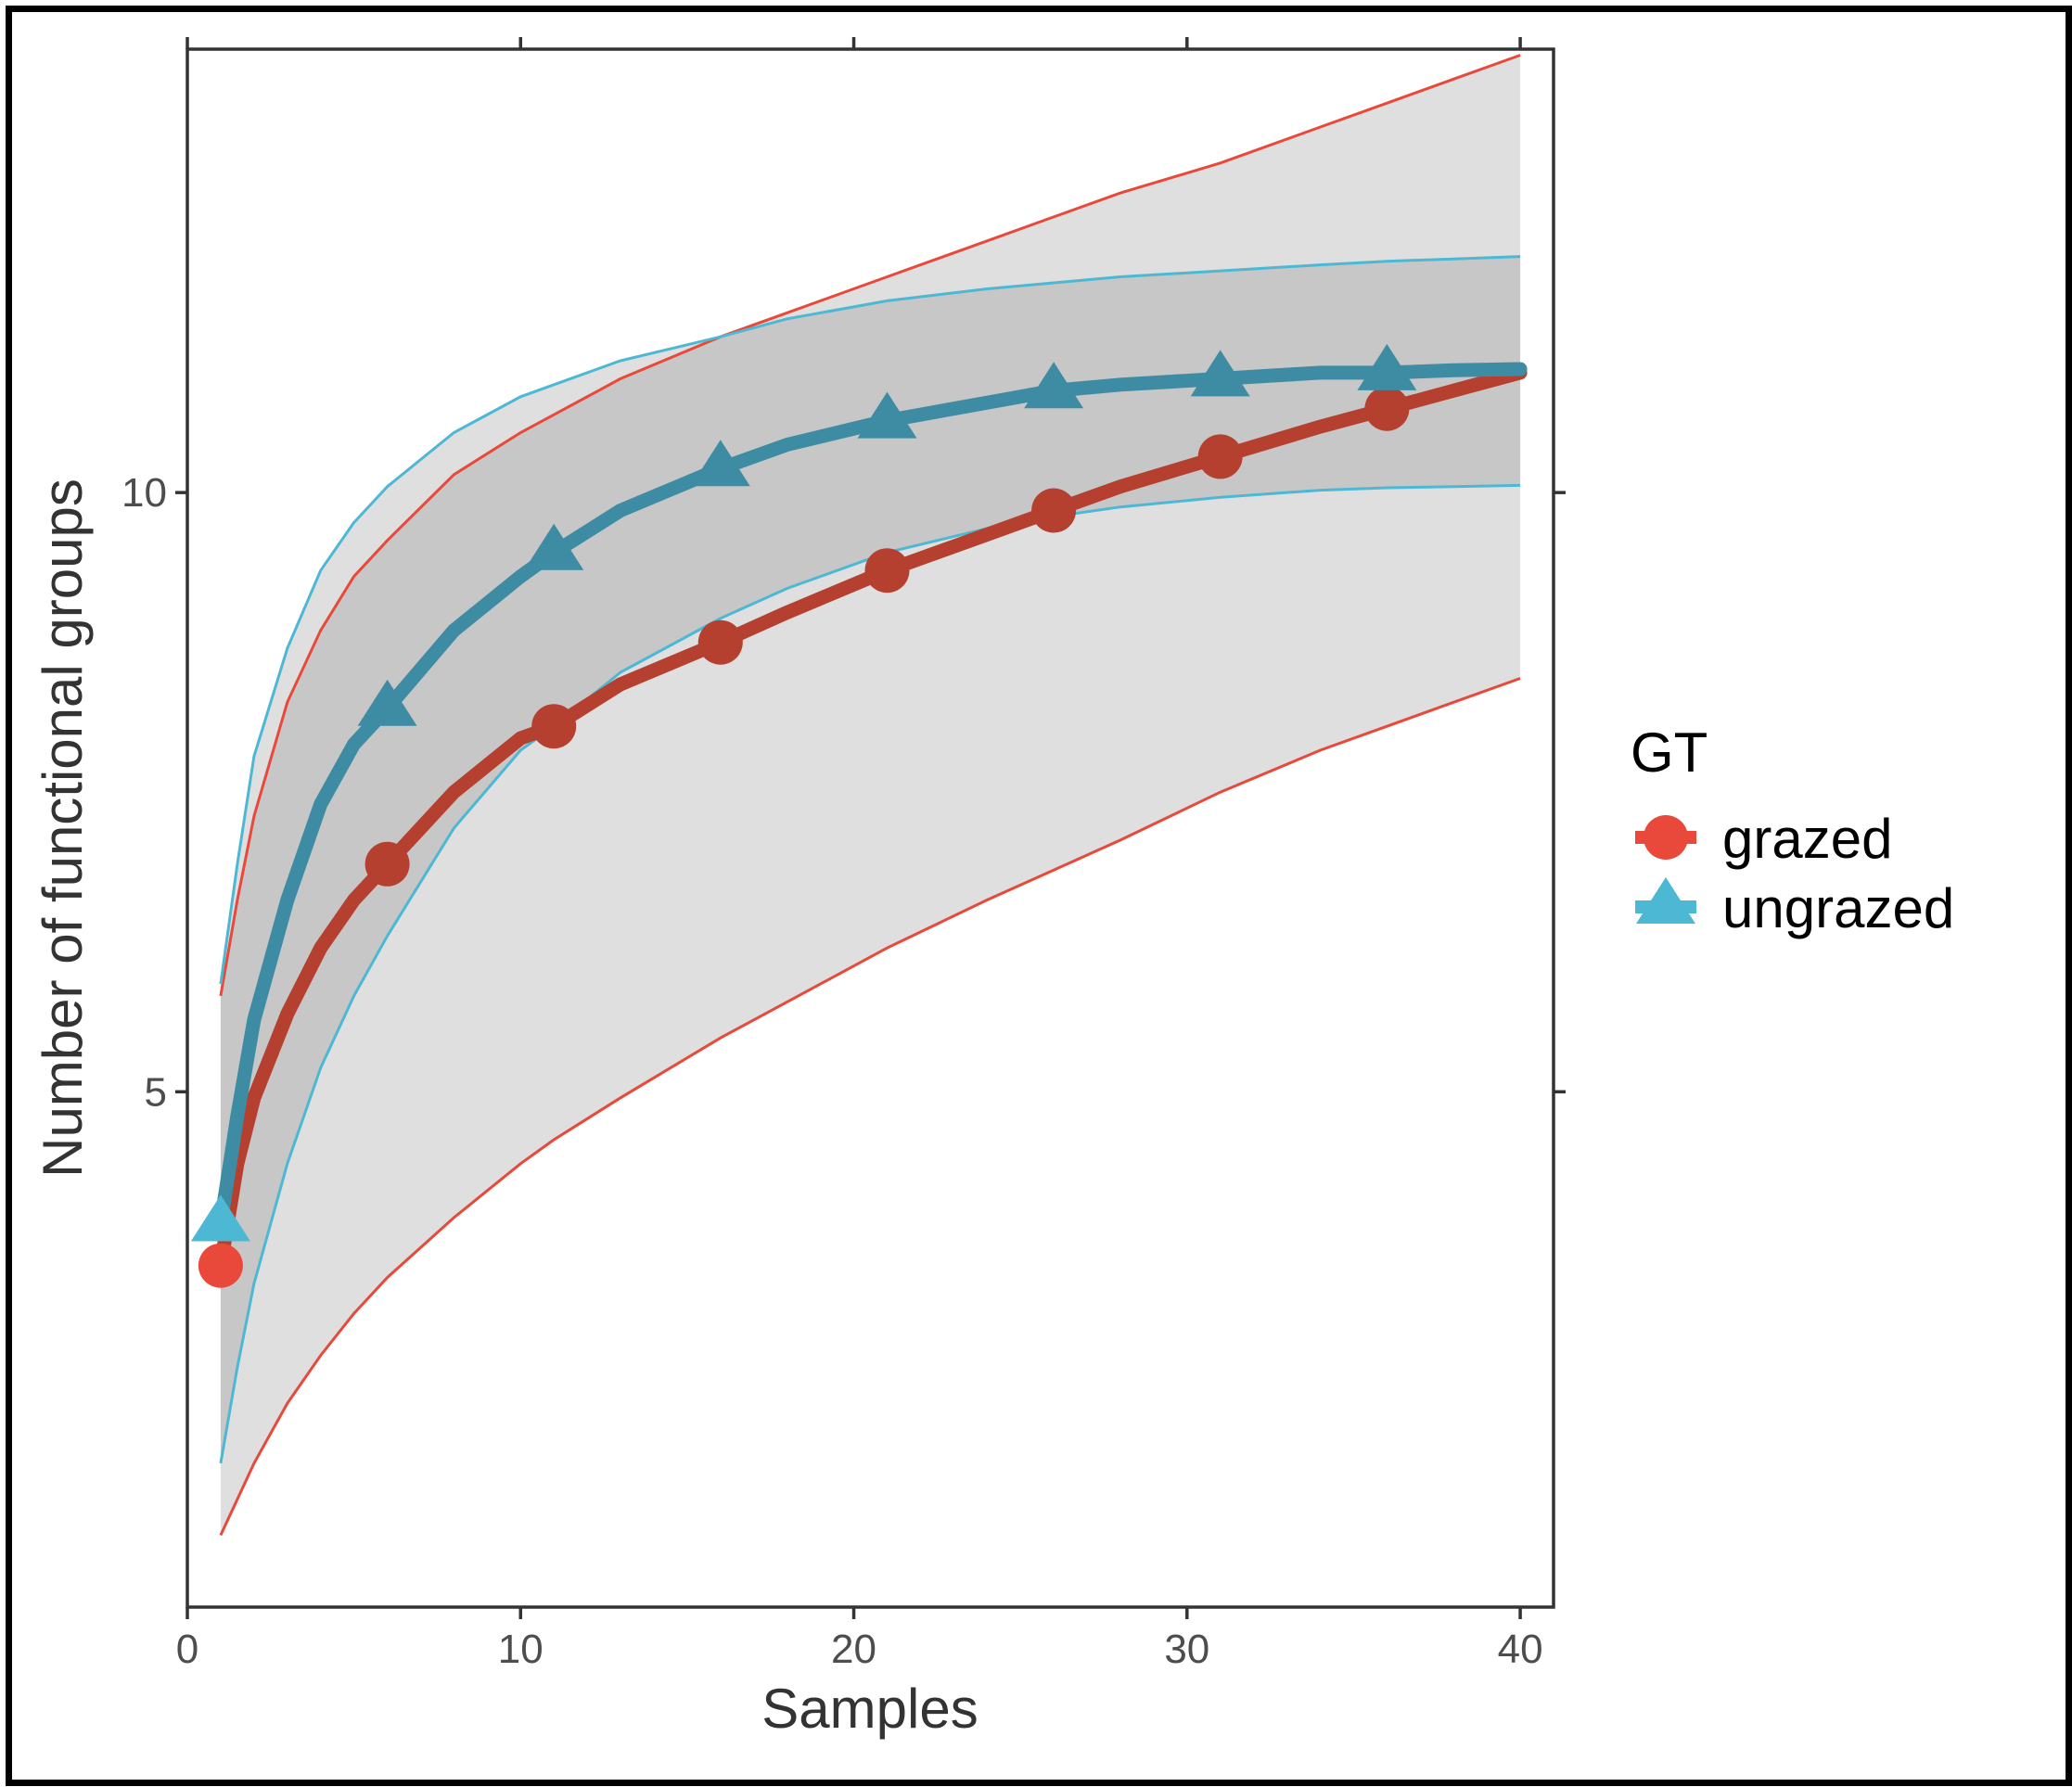 This screenshot has width=2072, height=1787. I want to click on legend: GT grazed ungrazed, so click(1793, 830).